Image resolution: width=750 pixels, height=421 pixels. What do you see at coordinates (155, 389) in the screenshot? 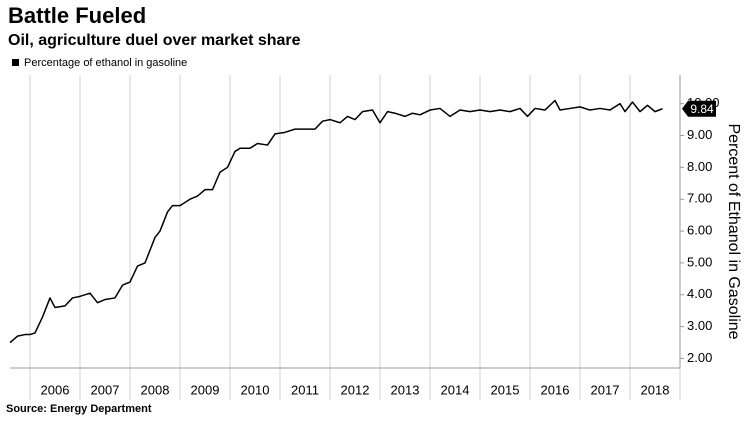
I see `x-tick-label: 2008` at bounding box center [155, 389].